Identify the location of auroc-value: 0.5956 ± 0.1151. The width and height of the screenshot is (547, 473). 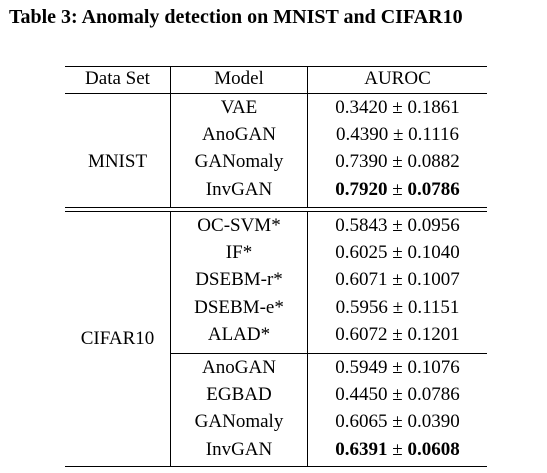
(397, 308).